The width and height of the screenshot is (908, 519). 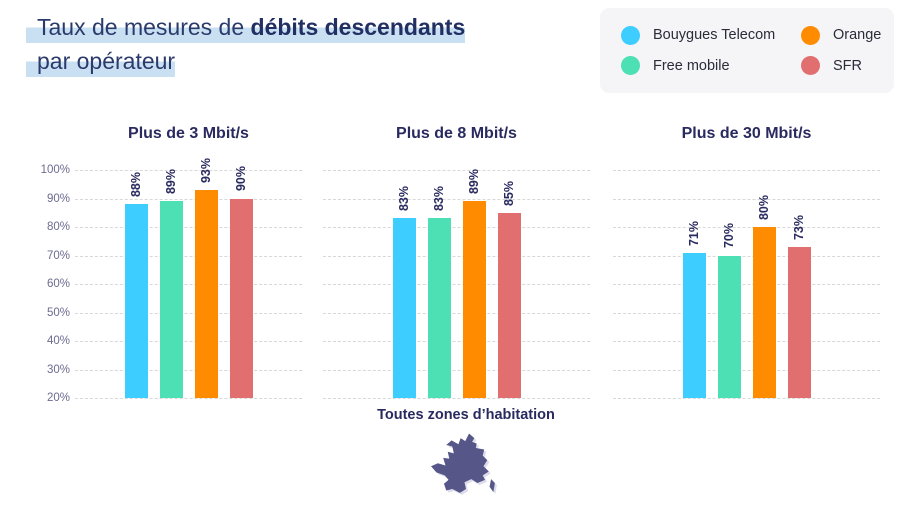 What do you see at coordinates (358, 27) in the screenshot?
I see `title-bold-text: débits descendants` at bounding box center [358, 27].